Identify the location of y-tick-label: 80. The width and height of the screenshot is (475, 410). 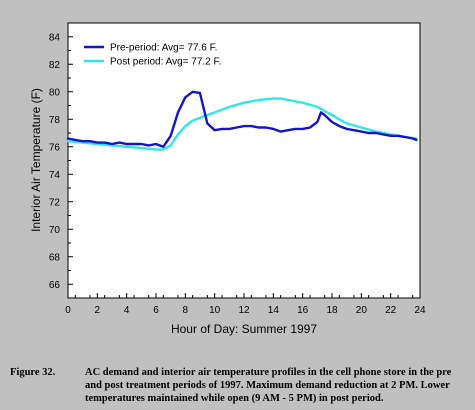
(55, 92).